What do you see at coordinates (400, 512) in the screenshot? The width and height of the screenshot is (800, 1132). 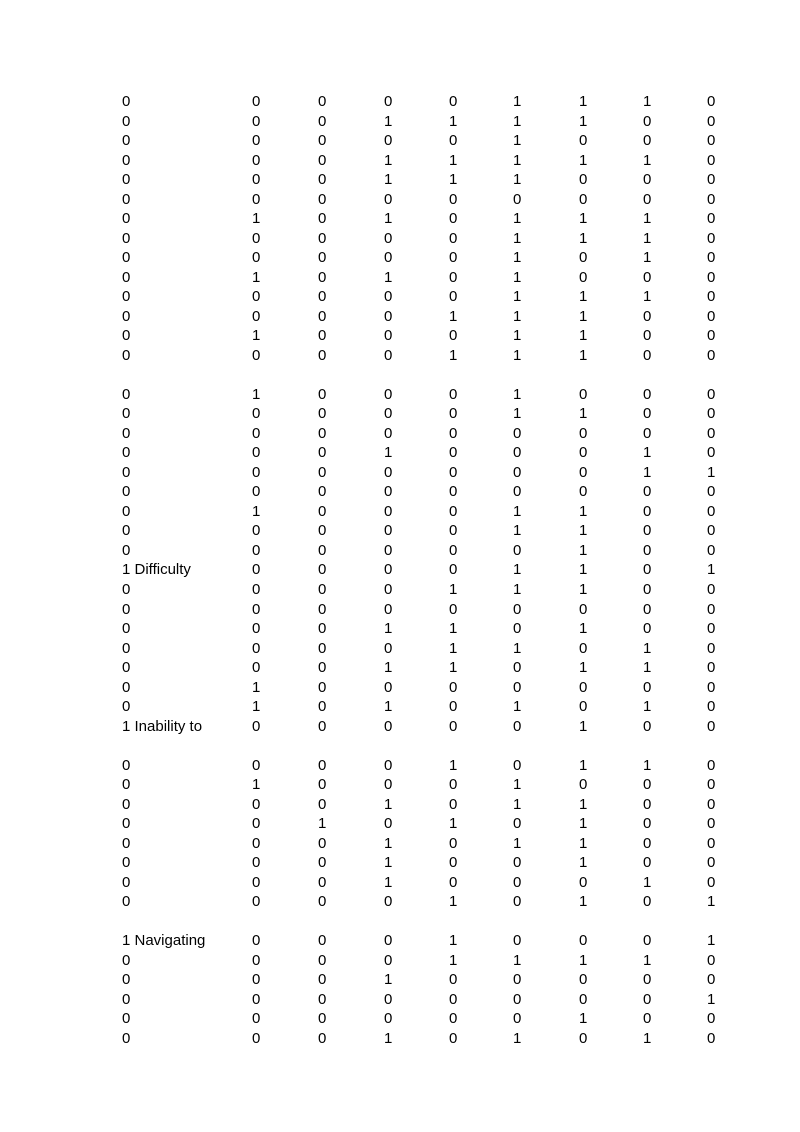 I see `table-row: 0 1 0 0 0 1 1 0 0` at bounding box center [400, 512].